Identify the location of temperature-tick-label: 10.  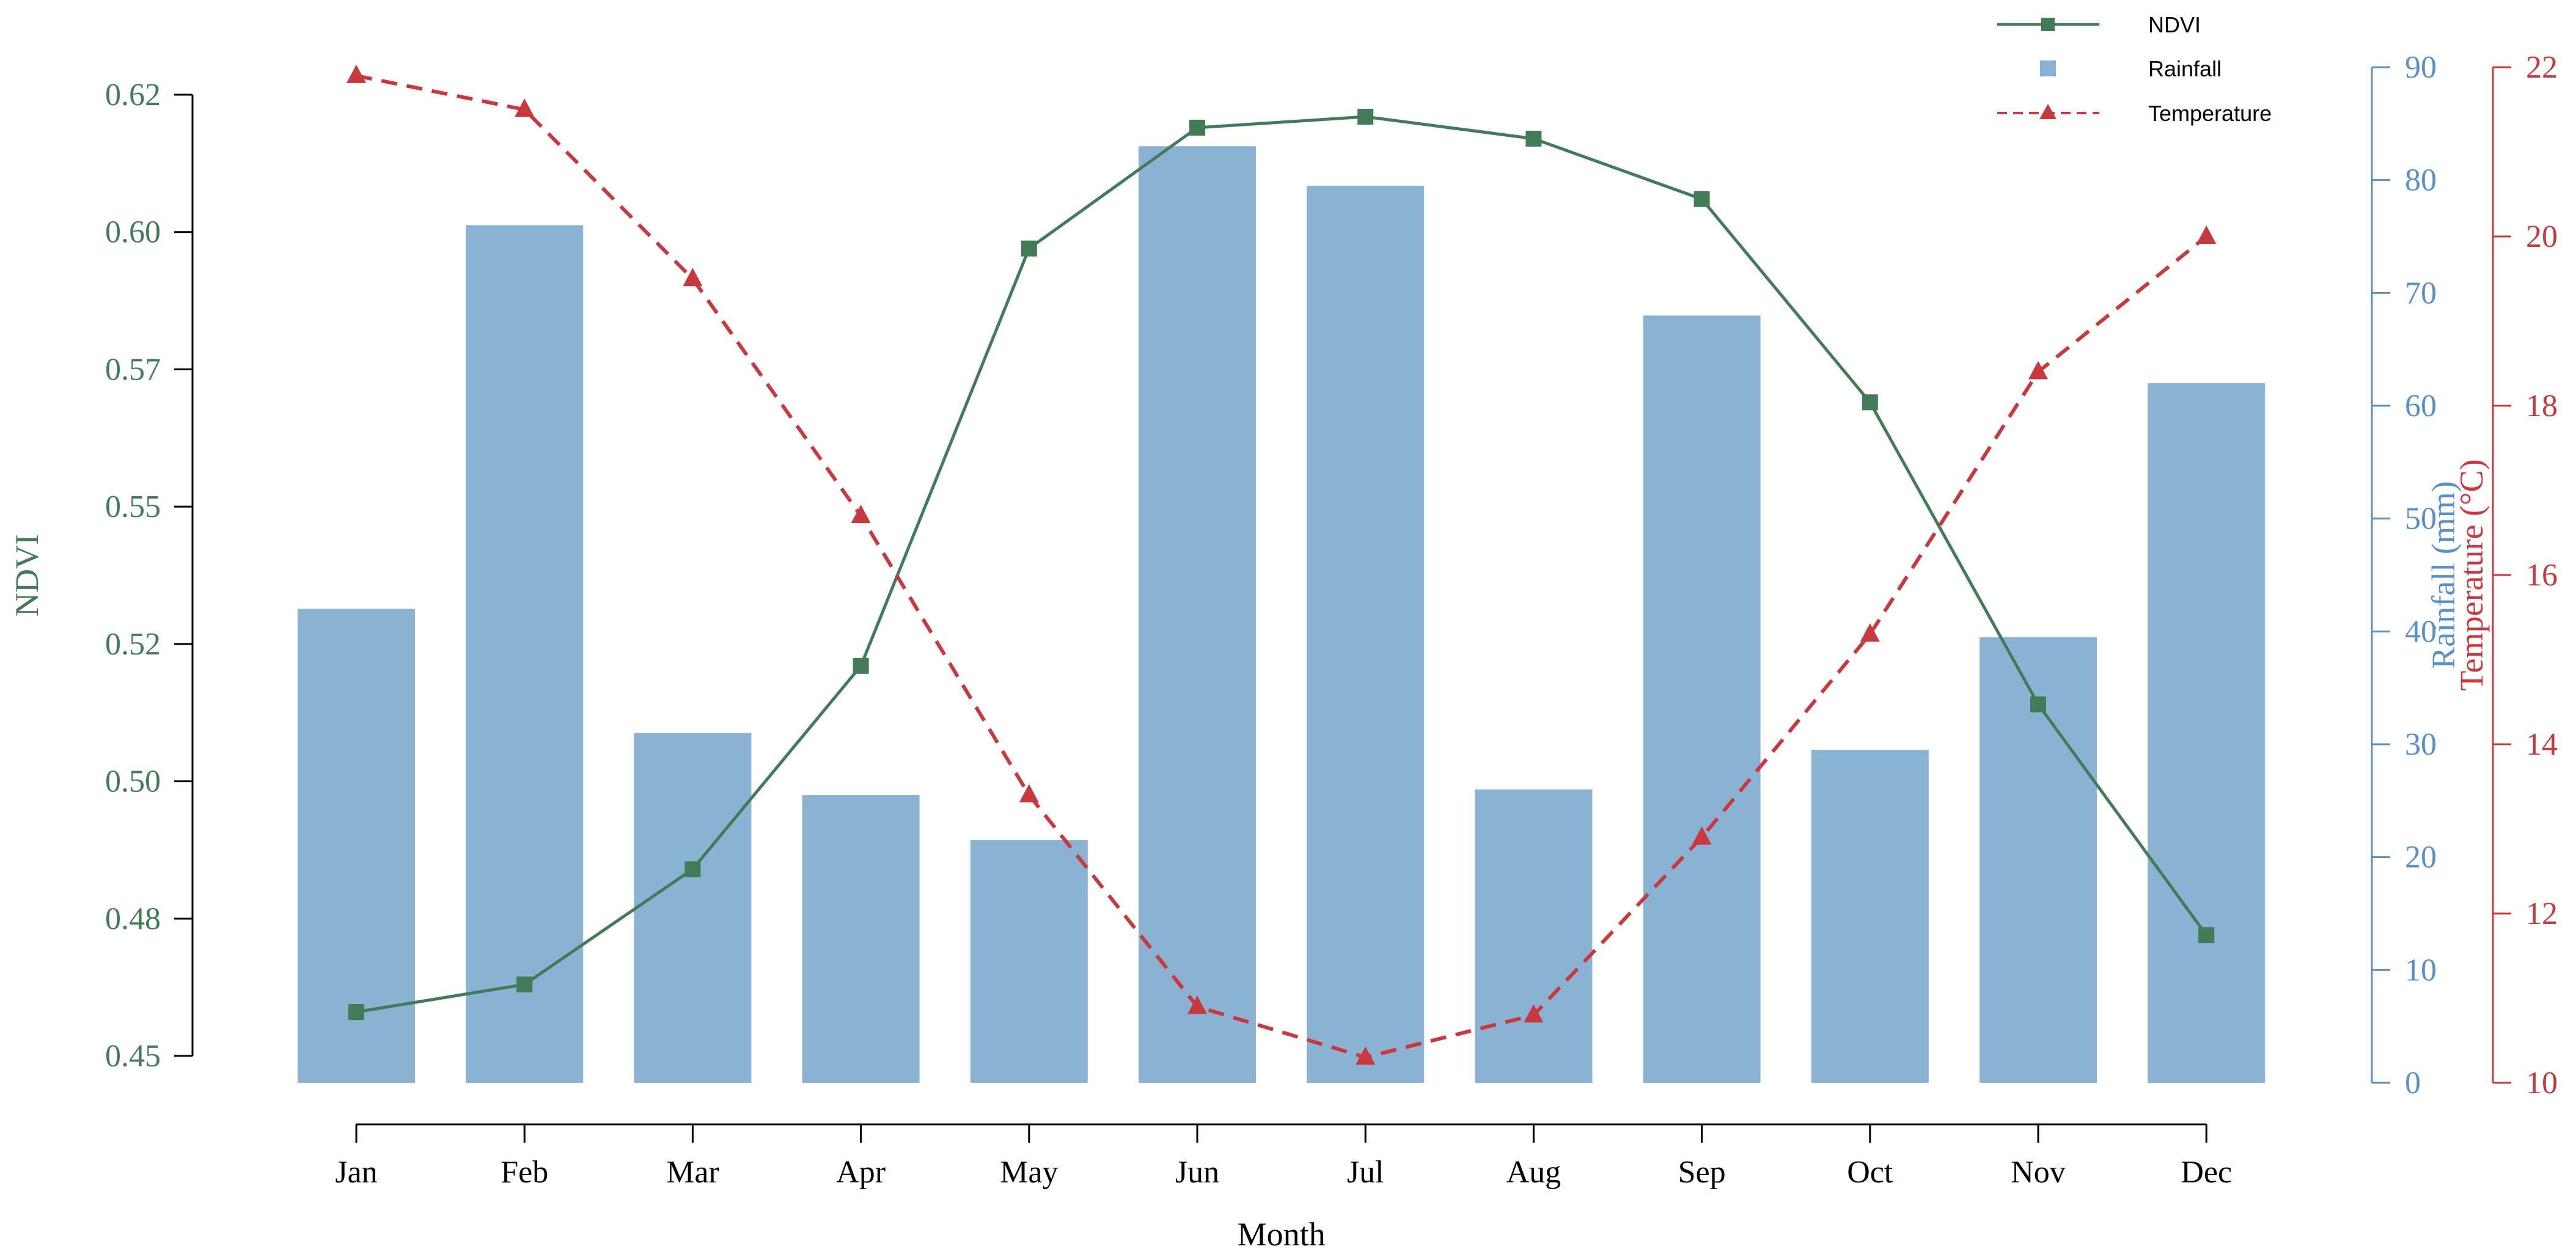
(2542, 1083).